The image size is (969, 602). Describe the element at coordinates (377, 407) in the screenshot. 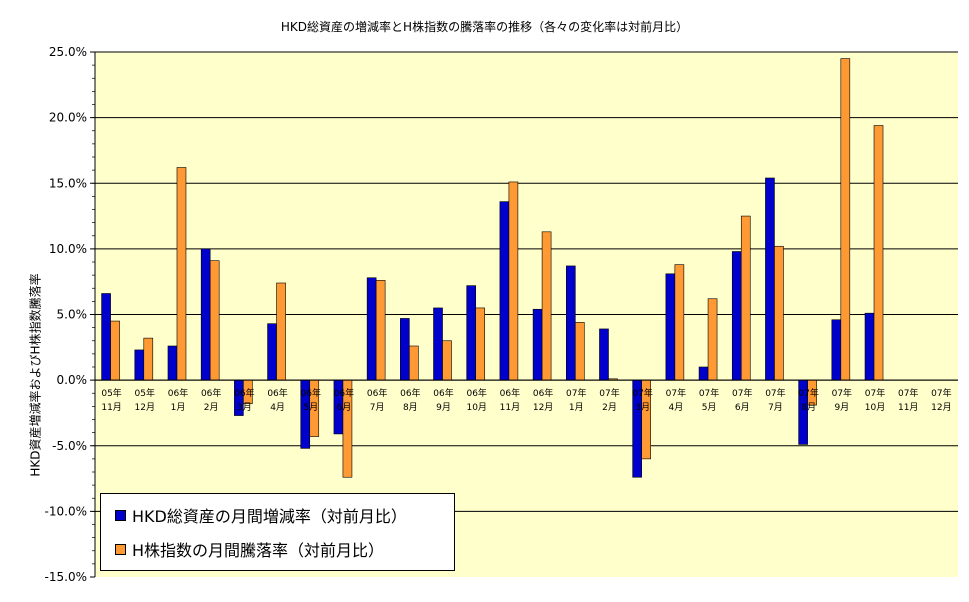

I see `x-tick-label-month: 7月` at that location.